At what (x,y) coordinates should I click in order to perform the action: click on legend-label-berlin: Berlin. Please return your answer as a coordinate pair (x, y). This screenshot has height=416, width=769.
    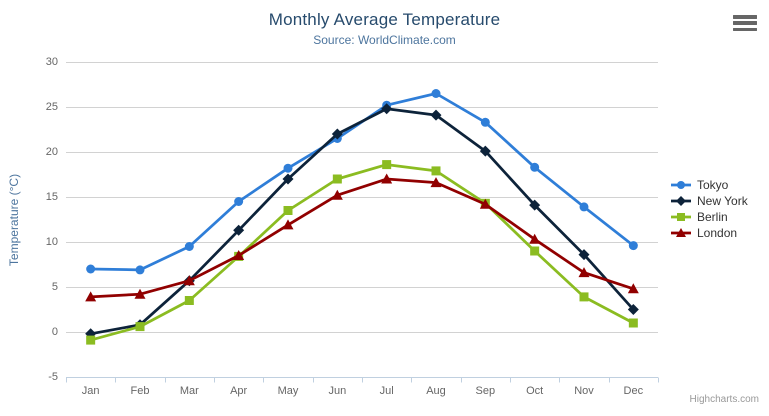
    Looking at the image, I should click on (712, 217).